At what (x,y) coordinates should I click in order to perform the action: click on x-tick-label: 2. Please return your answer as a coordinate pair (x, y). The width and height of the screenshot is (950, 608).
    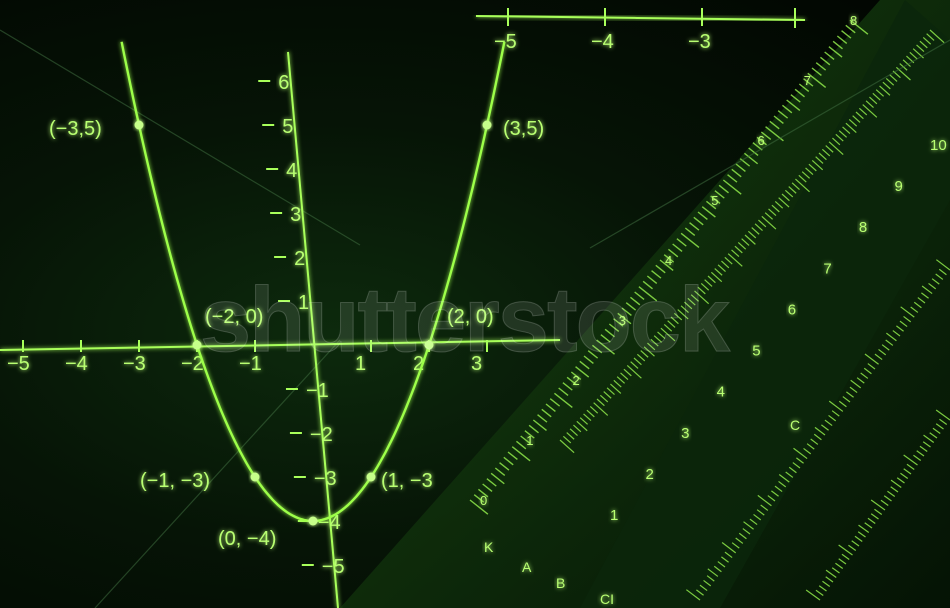
    Looking at the image, I should click on (418, 364).